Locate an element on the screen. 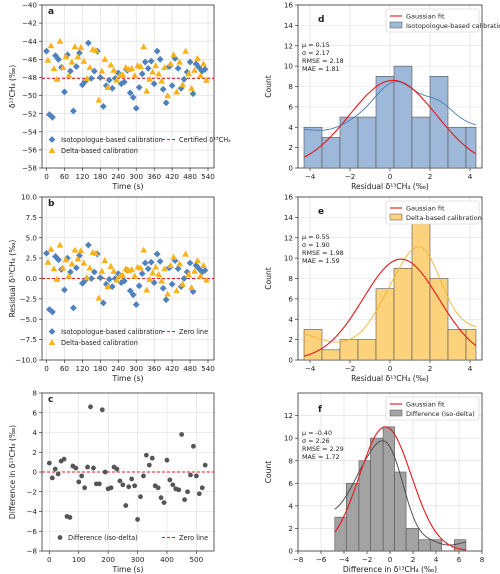 This screenshot has width=500, height=574. x-tick-label: 540 is located at coordinates (208, 176).